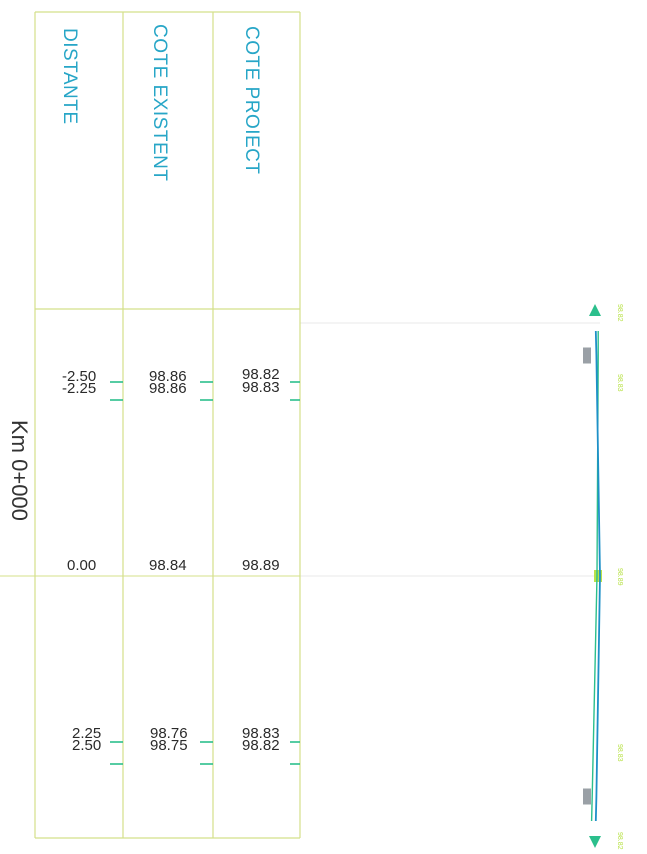  I want to click on profile-marker-axis, so click(598, 576).